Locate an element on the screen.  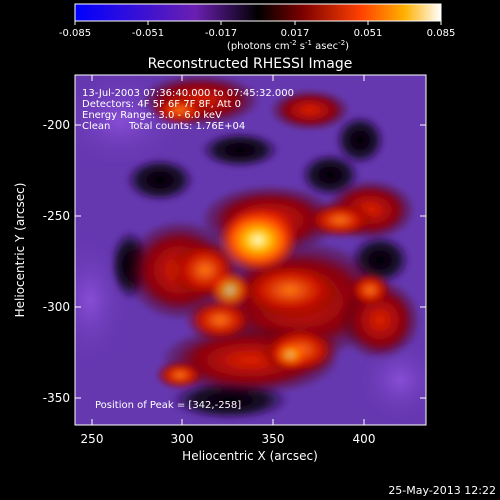
peak-position-label: Position of Peak = [342,-258] is located at coordinates (168, 405).